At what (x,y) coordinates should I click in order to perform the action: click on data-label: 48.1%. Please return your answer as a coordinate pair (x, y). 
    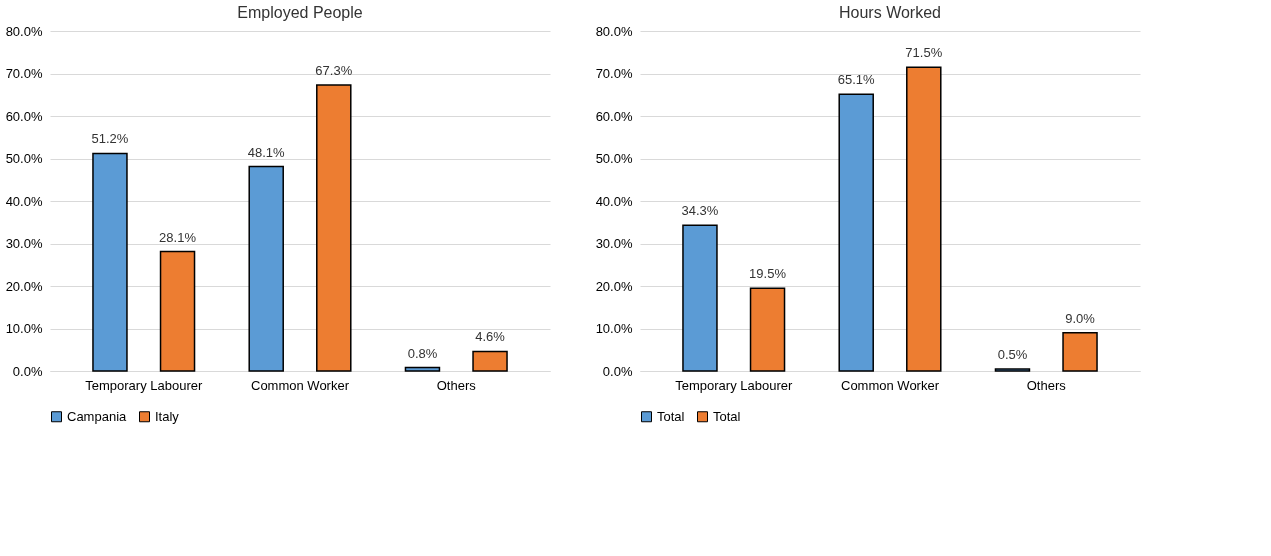
    Looking at the image, I should click on (266, 152).